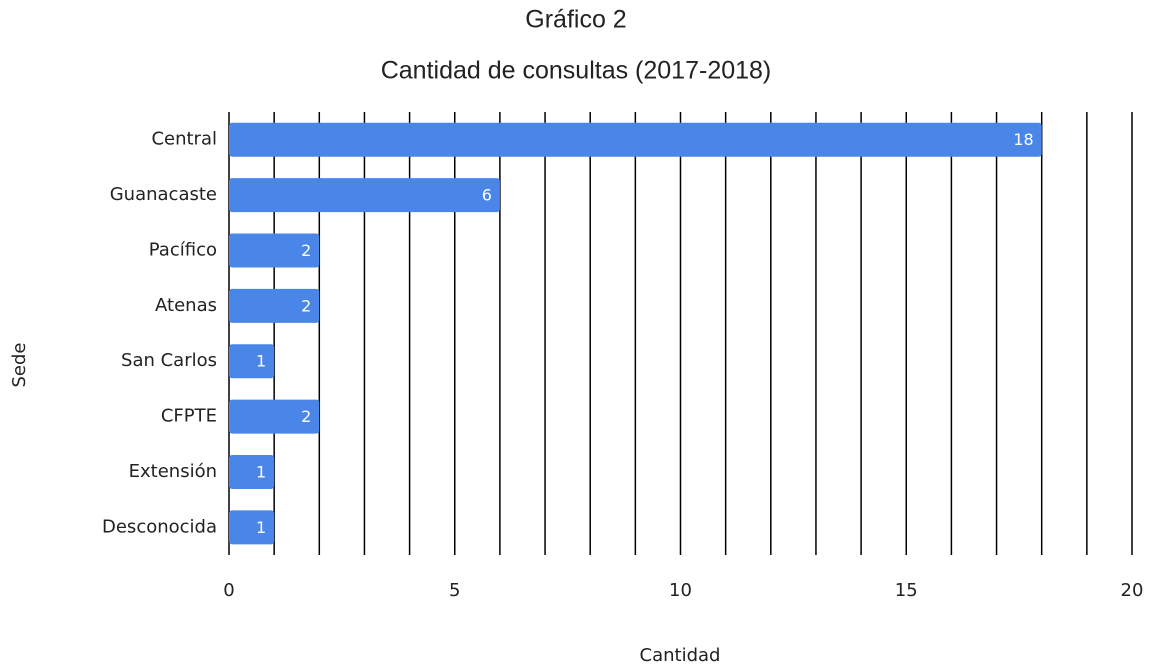 This screenshot has height=669, width=1153. What do you see at coordinates (163, 194) in the screenshot?
I see `y-tick-label: Guanacaste` at bounding box center [163, 194].